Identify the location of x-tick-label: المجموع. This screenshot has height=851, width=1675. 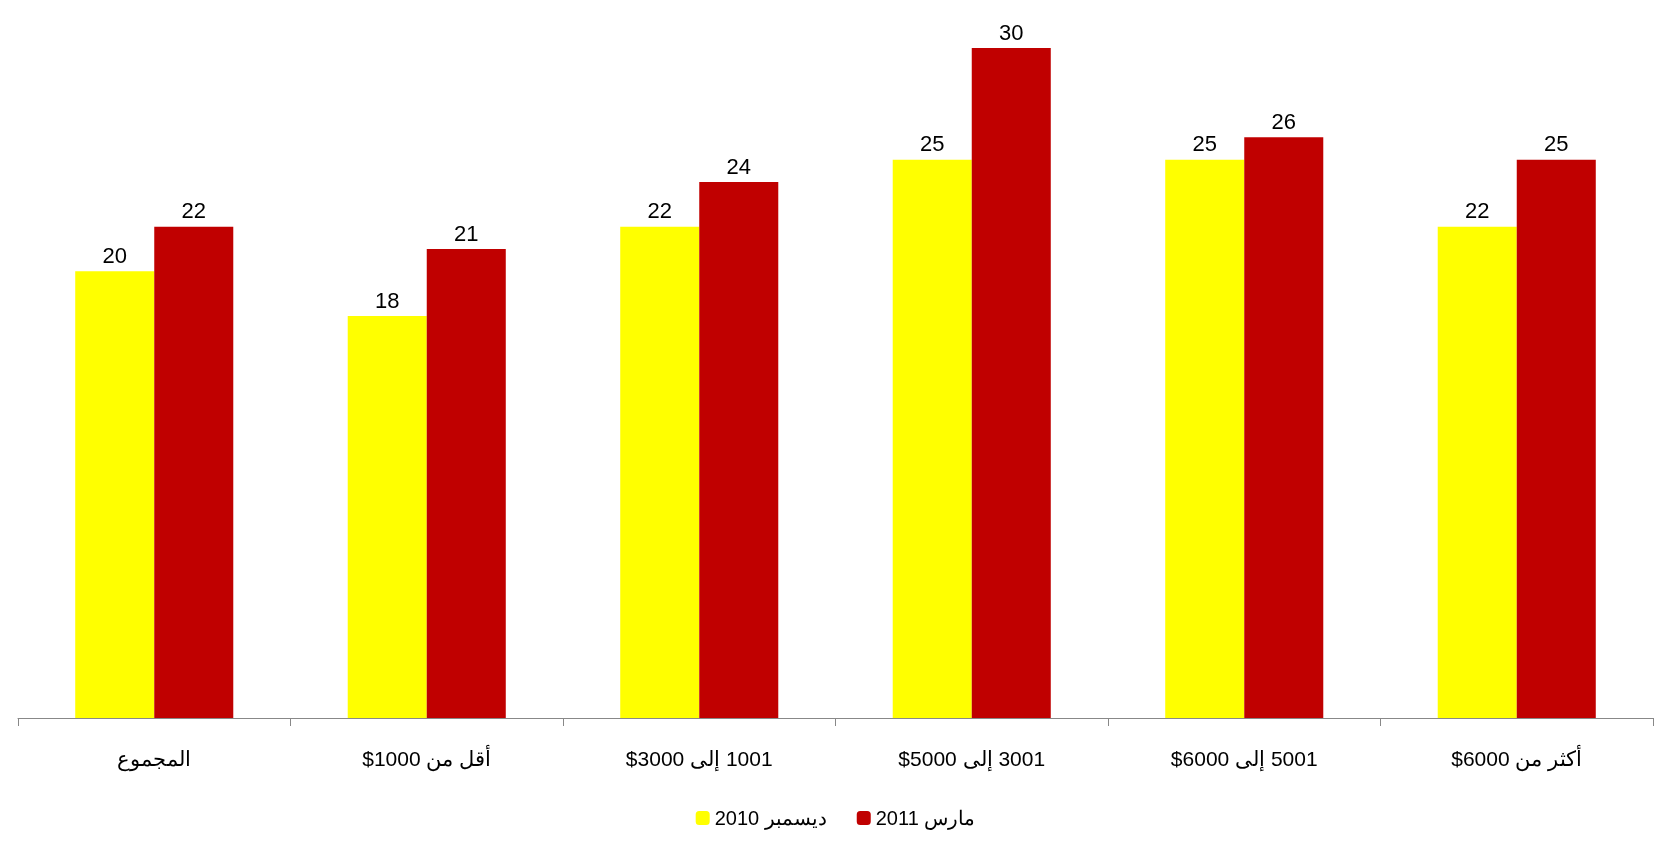
(154, 759).